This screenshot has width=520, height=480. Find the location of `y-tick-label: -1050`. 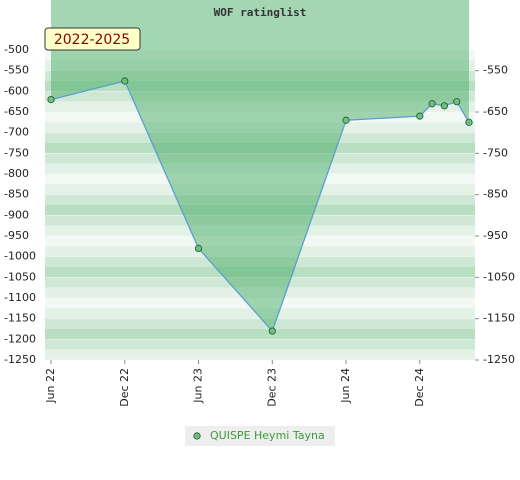

y-tick-label: -1050 is located at coordinates (20, 276).